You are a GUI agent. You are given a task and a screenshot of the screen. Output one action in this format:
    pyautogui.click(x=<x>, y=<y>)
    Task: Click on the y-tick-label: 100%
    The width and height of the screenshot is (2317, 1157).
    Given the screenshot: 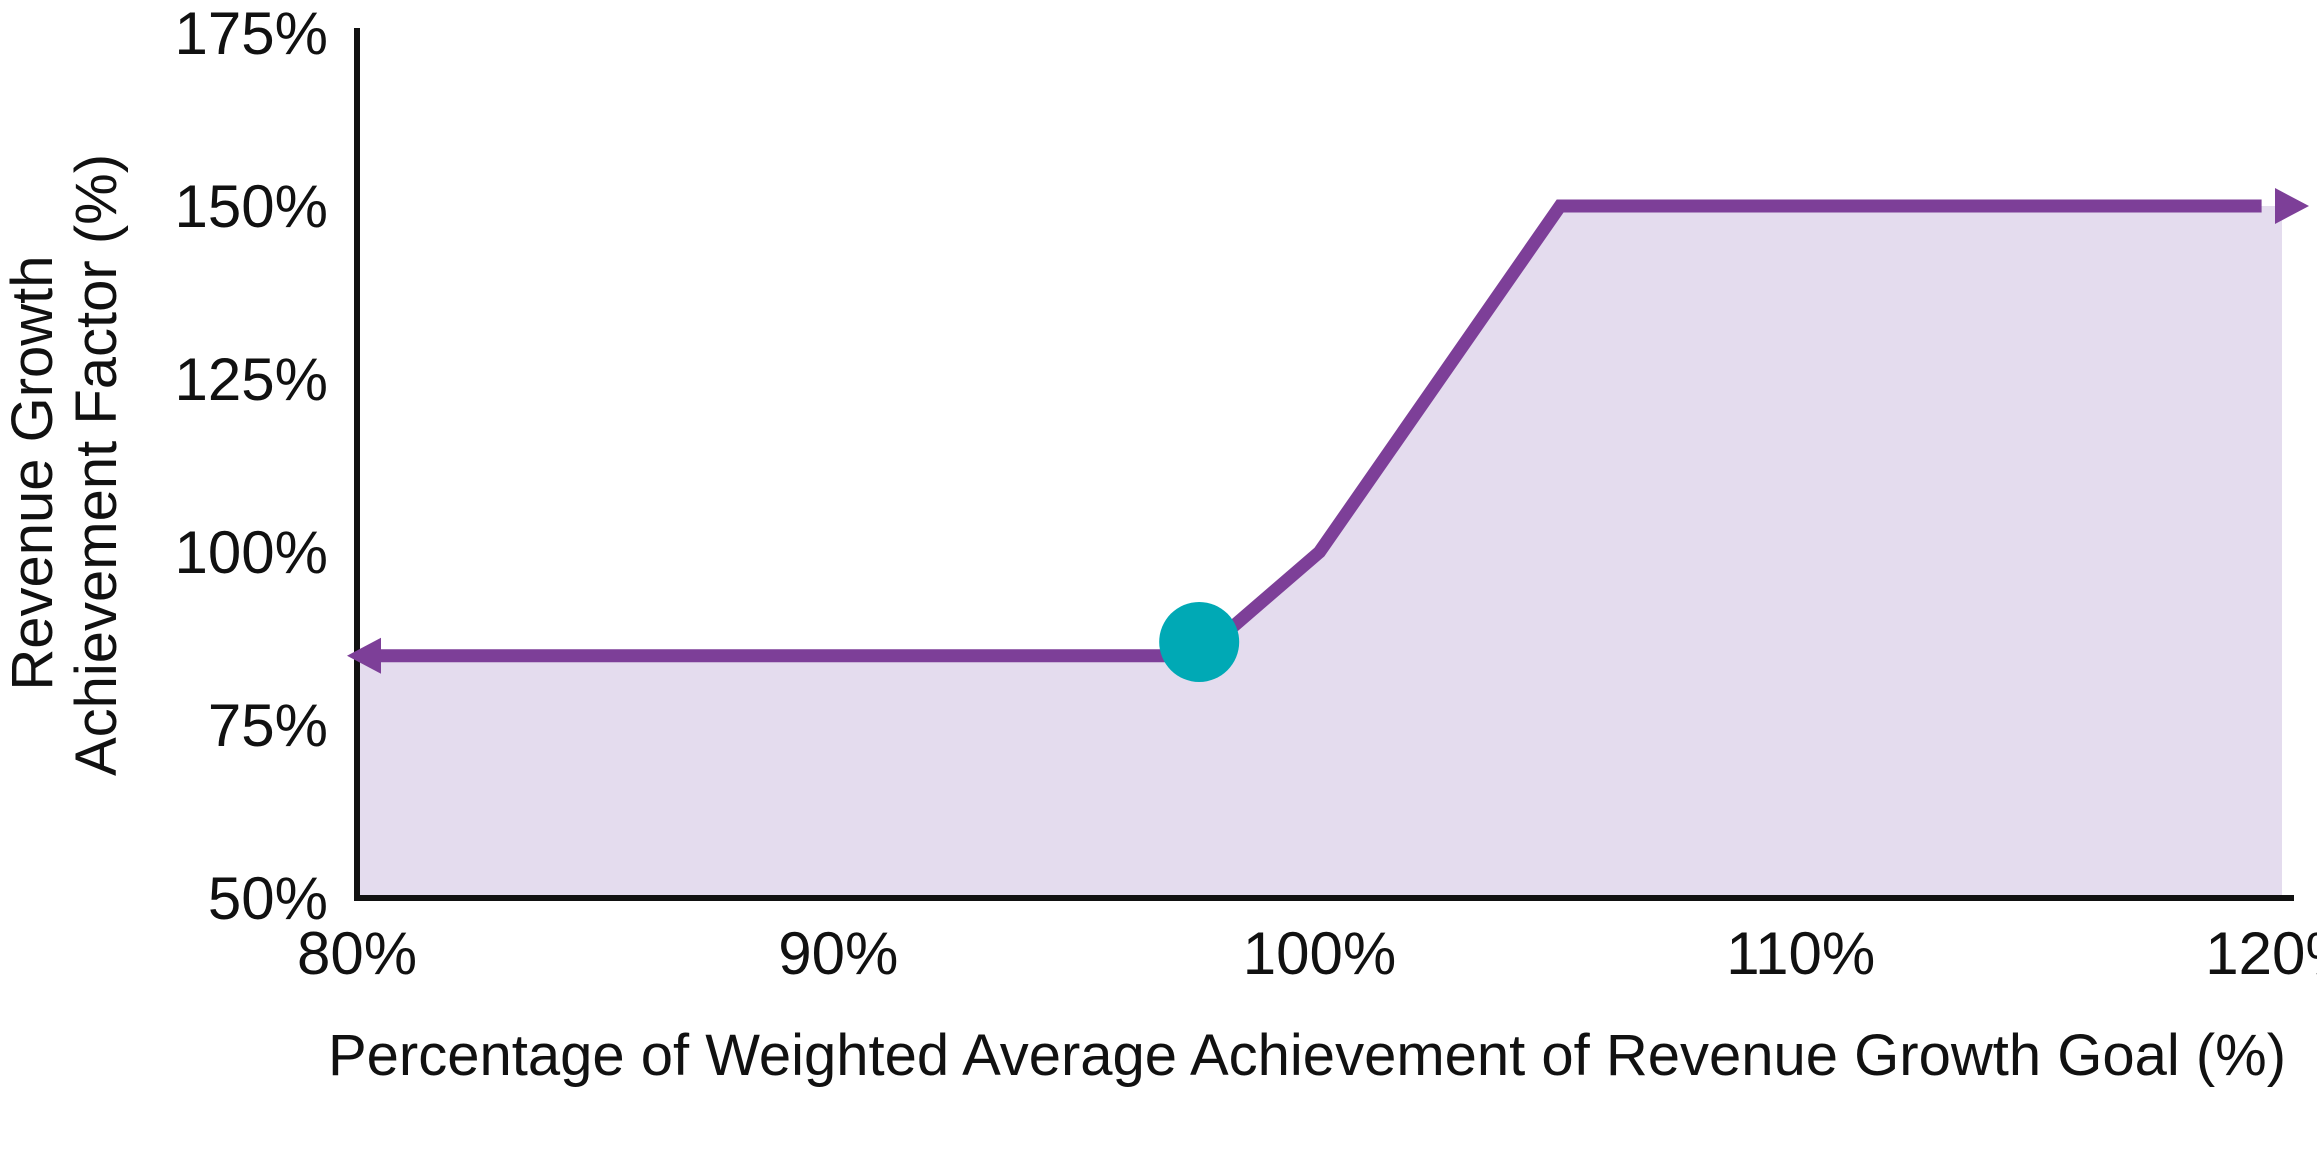 What is the action you would take?
    pyautogui.click(x=251, y=552)
    